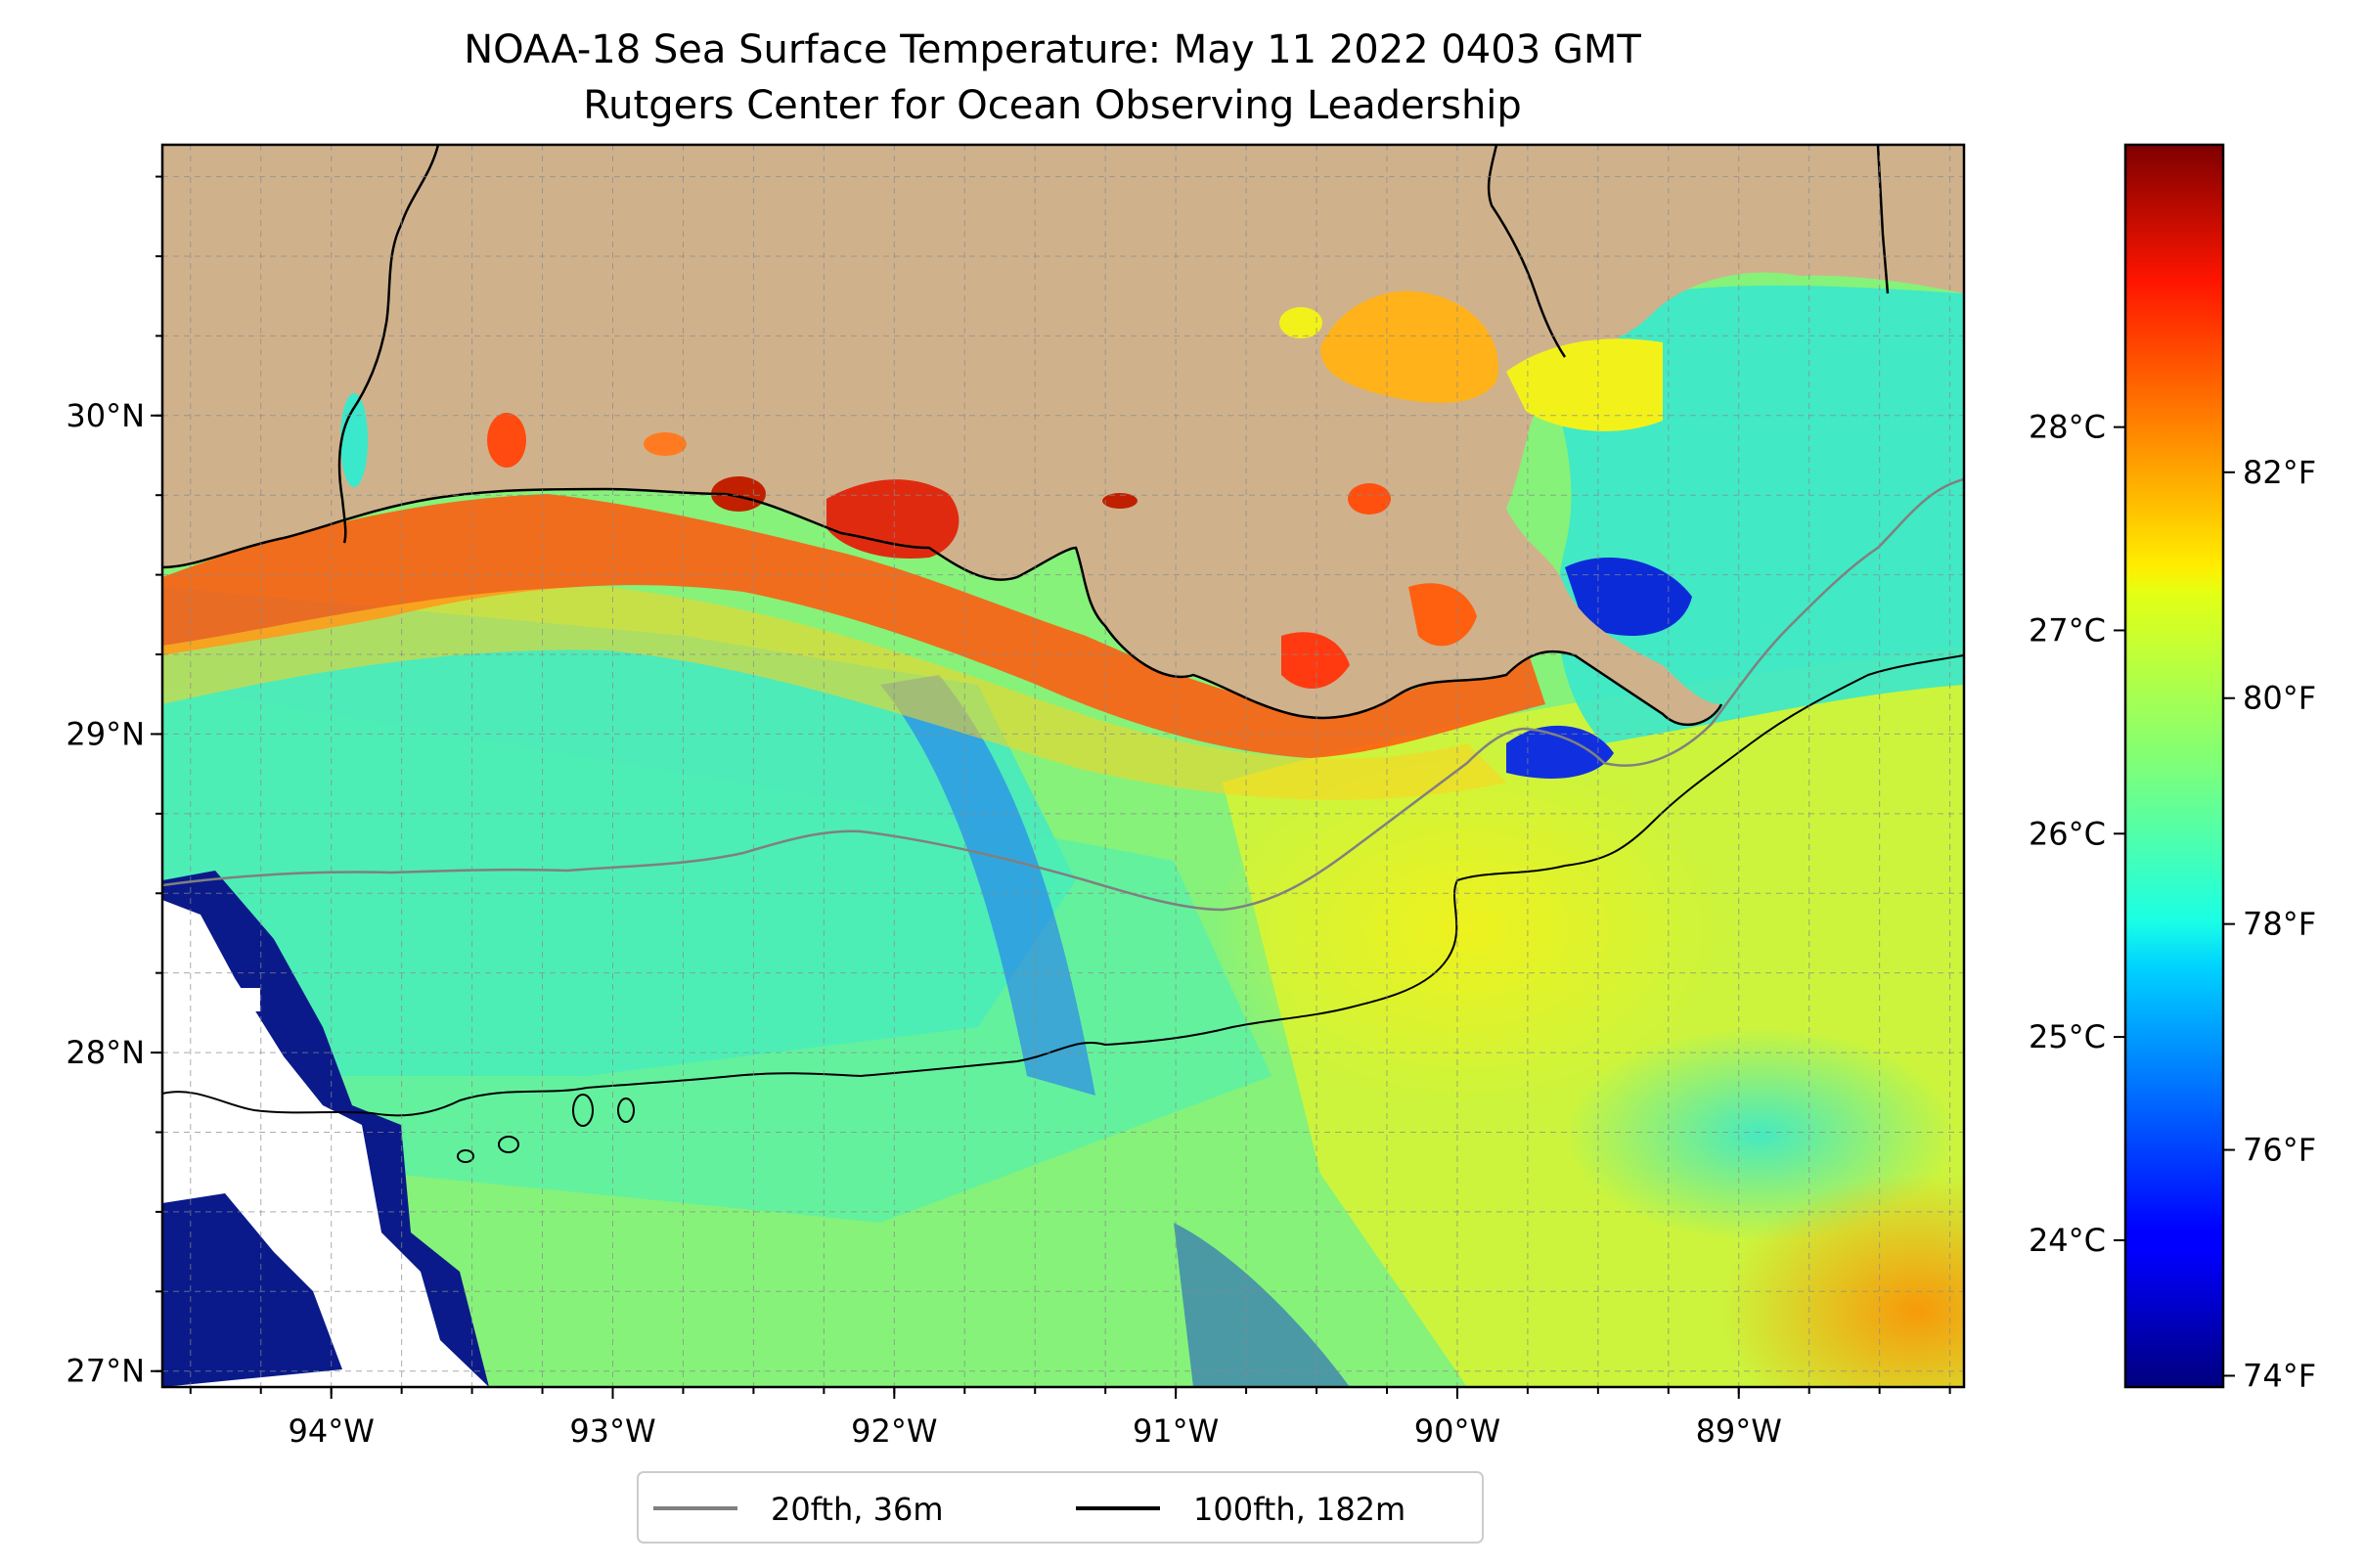 This screenshot has height=1568, width=2365. I want to click on lake-white, so click(738, 494).